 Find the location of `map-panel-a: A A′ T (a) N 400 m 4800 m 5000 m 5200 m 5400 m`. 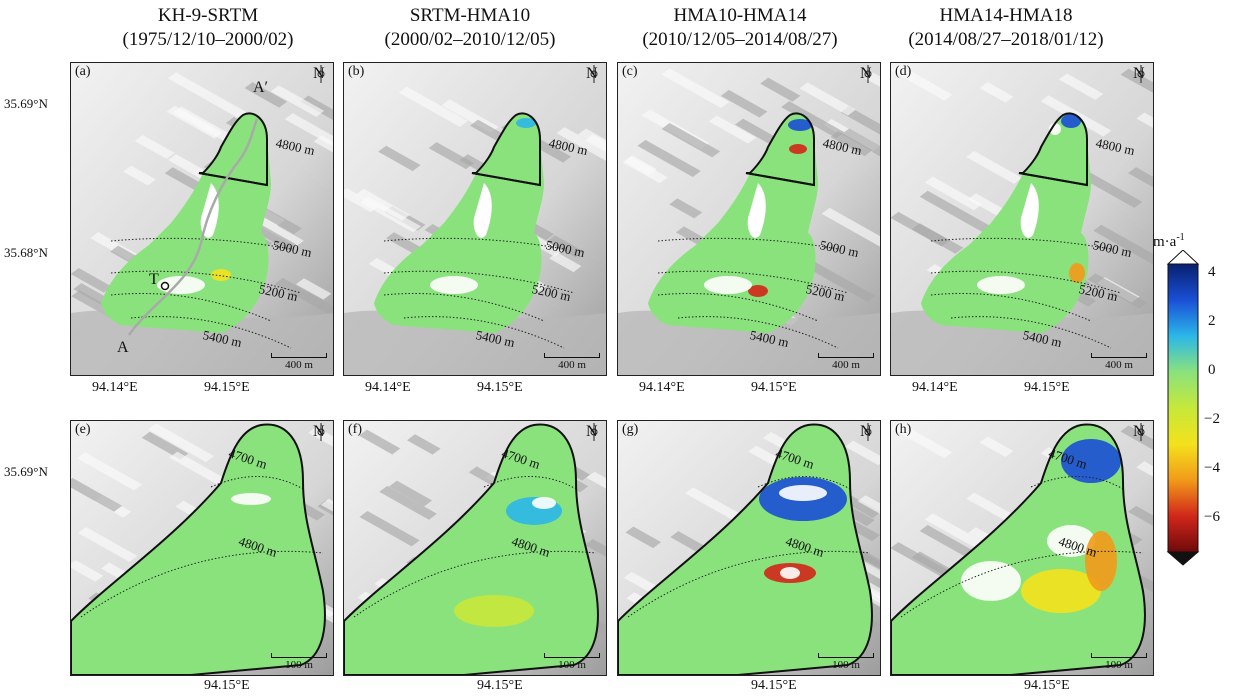

map-panel-a: A A′ T (a) N 400 m 4800 m 5000 m 5200 m 5400 m is located at coordinates (202, 219).